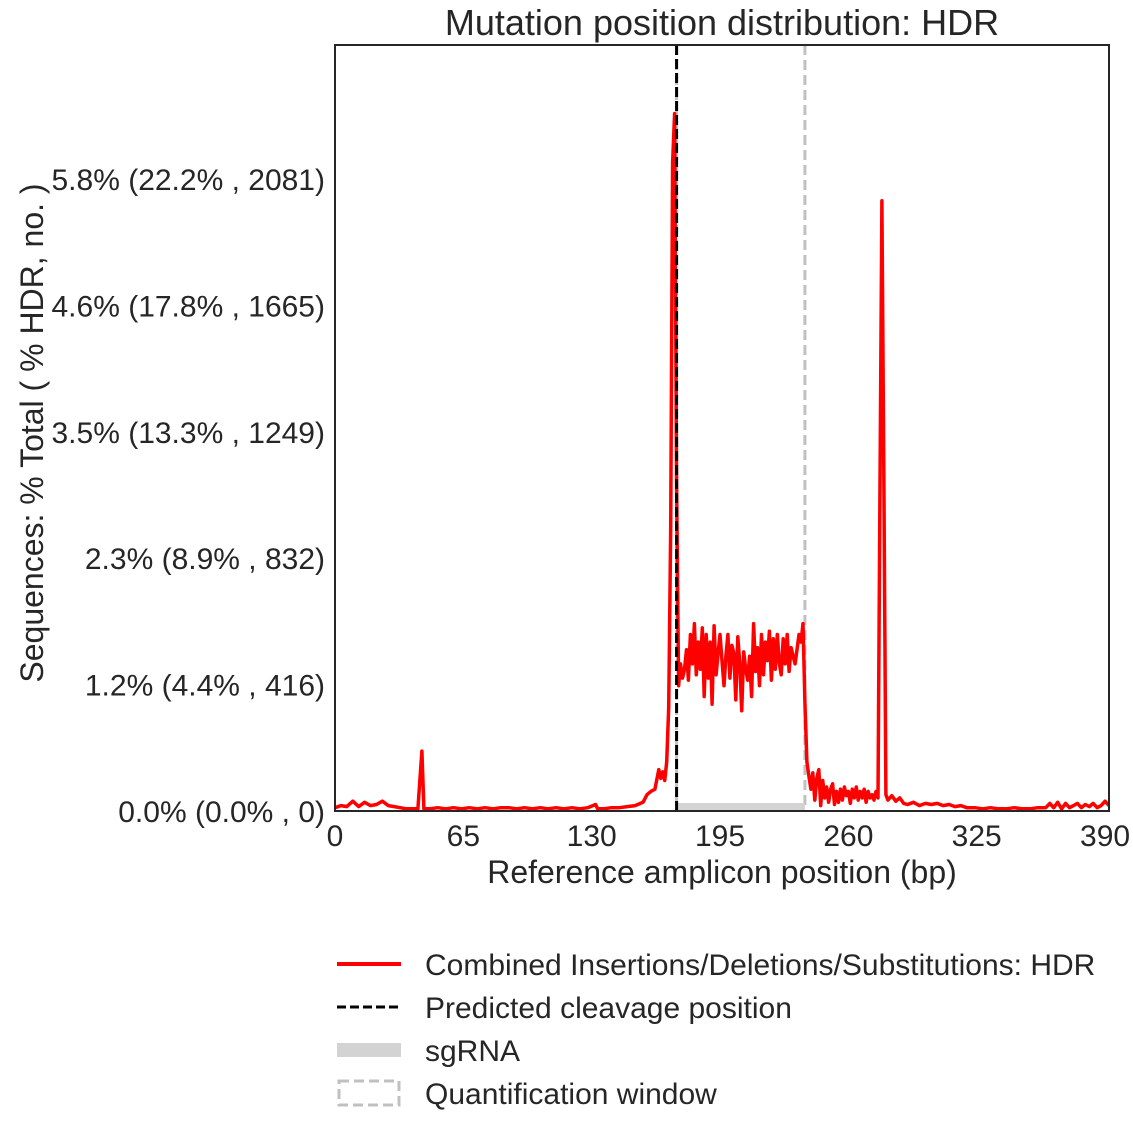  Describe the element at coordinates (221, 812) in the screenshot. I see `y-tick-label: 0.0% (0.0% , 0)` at that location.